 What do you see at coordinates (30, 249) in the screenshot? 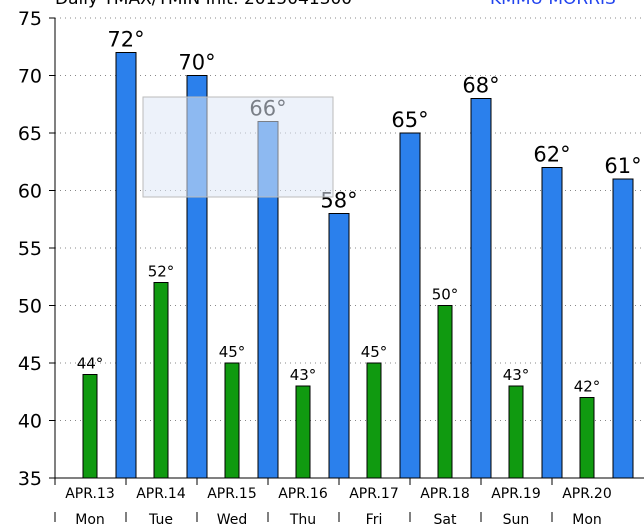
I see `y-tick-label: 55` at bounding box center [30, 249].